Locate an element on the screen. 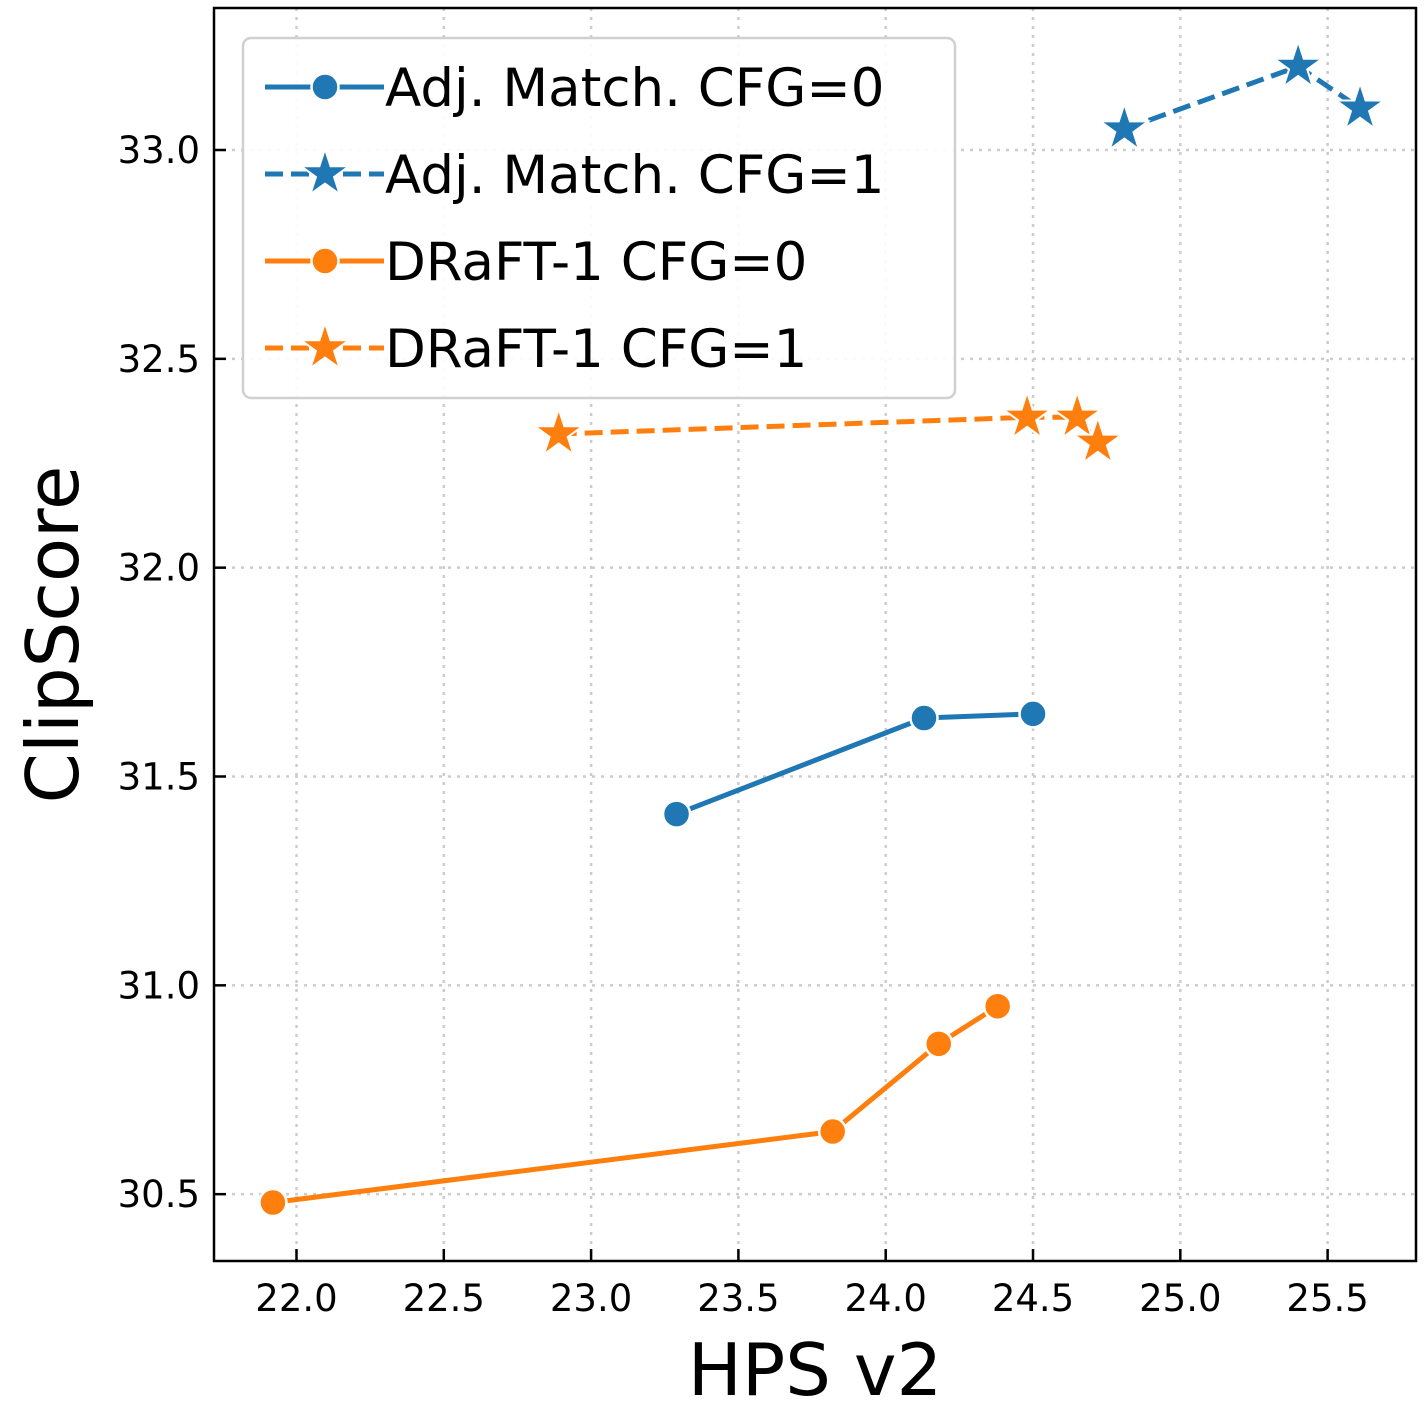 The image size is (1424, 1422). x-tick-label: 25.0 is located at coordinates (1180, 1298).